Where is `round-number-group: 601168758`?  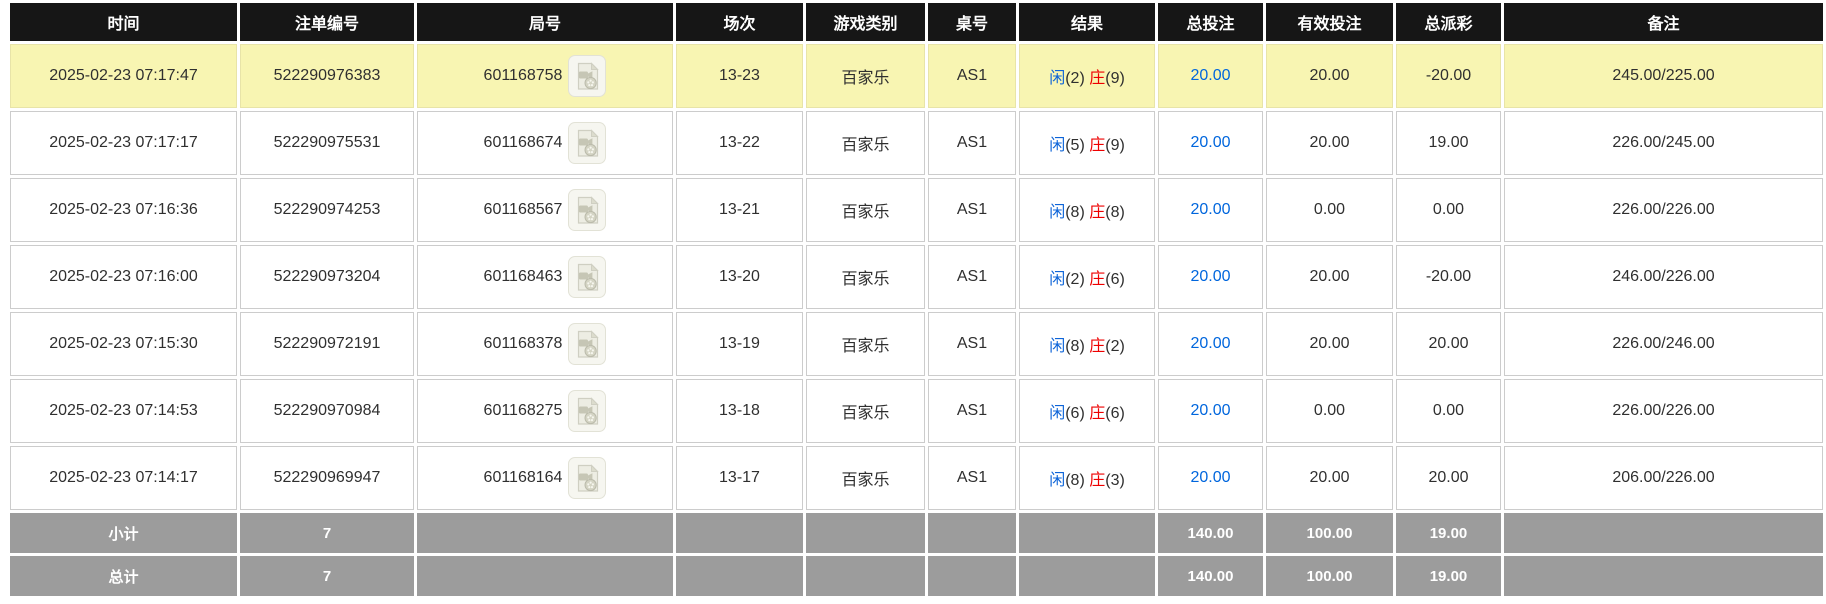
round-number-group: 601168758 is located at coordinates (545, 76).